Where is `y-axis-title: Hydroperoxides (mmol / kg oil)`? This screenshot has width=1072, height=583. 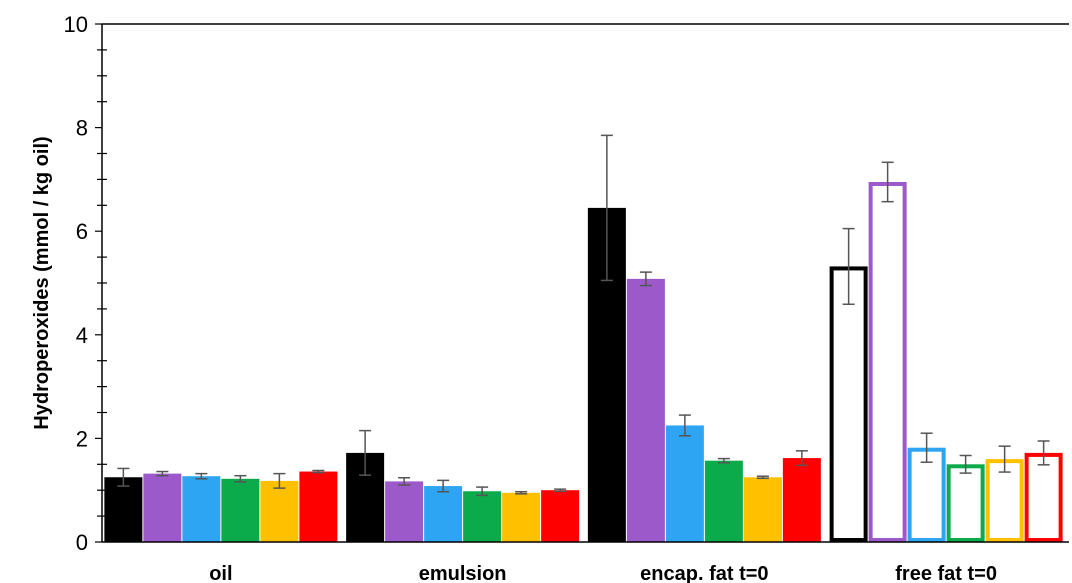 y-axis-title: Hydroperoxides (mmol / kg oil) is located at coordinates (42, 282).